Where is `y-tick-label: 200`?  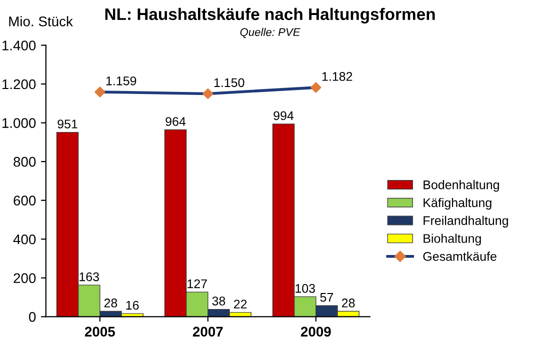
y-tick-label: 200 is located at coordinates (25, 278).